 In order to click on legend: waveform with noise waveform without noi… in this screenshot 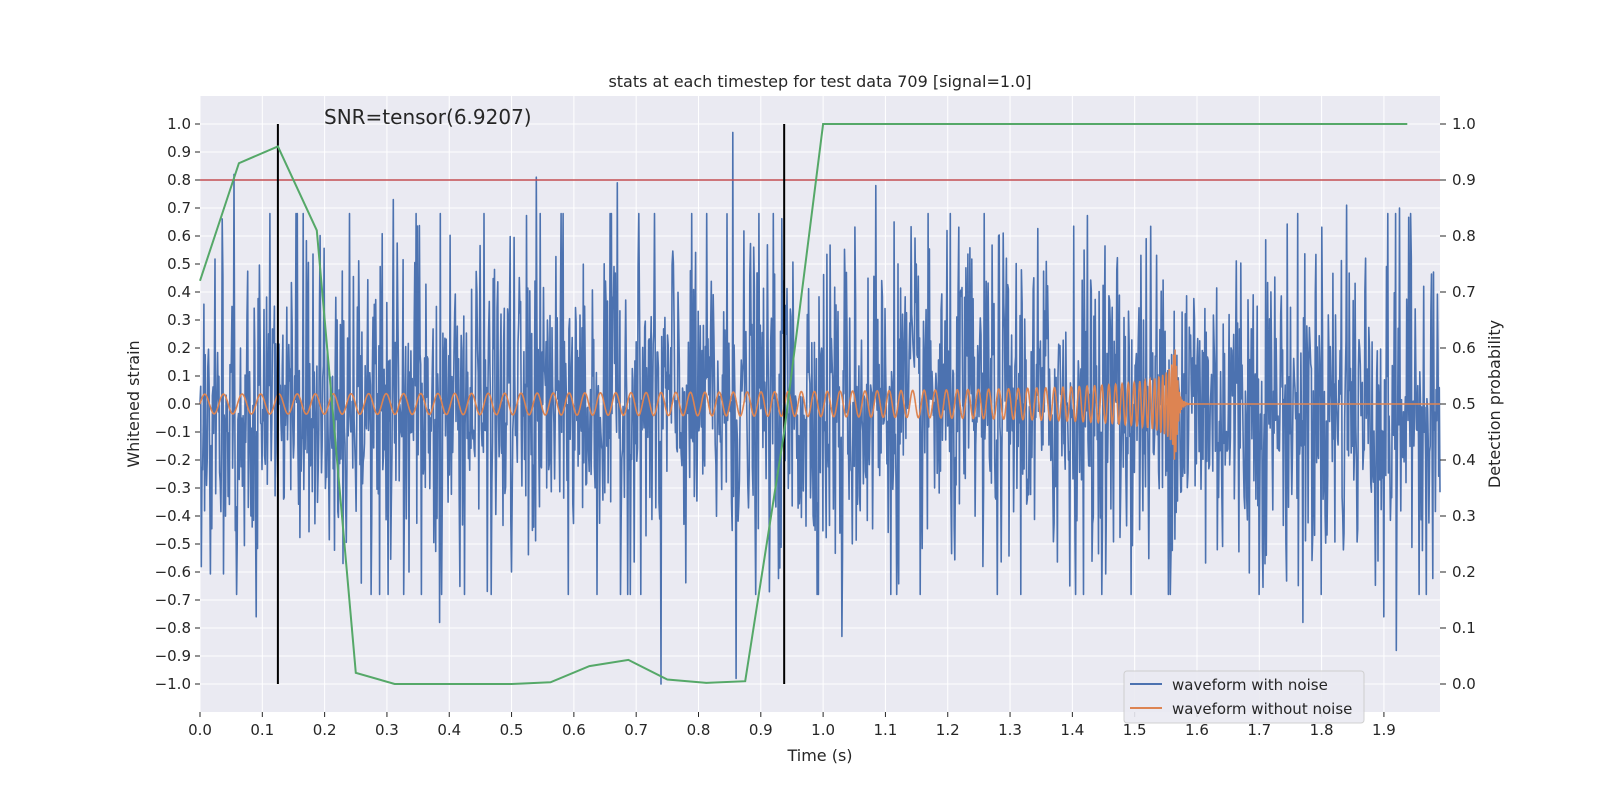, I will do `click(1244, 697)`.